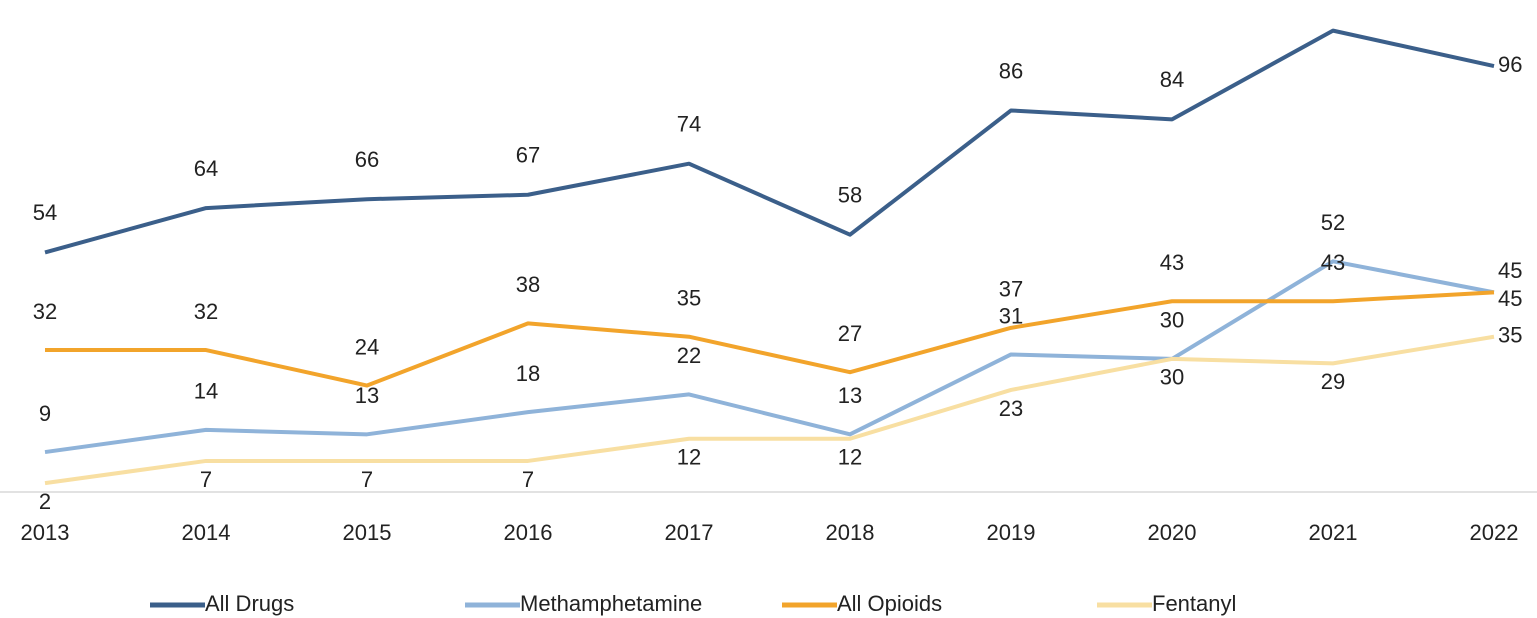  What do you see at coordinates (889, 603) in the screenshot?
I see `legend-label: All Opioids` at bounding box center [889, 603].